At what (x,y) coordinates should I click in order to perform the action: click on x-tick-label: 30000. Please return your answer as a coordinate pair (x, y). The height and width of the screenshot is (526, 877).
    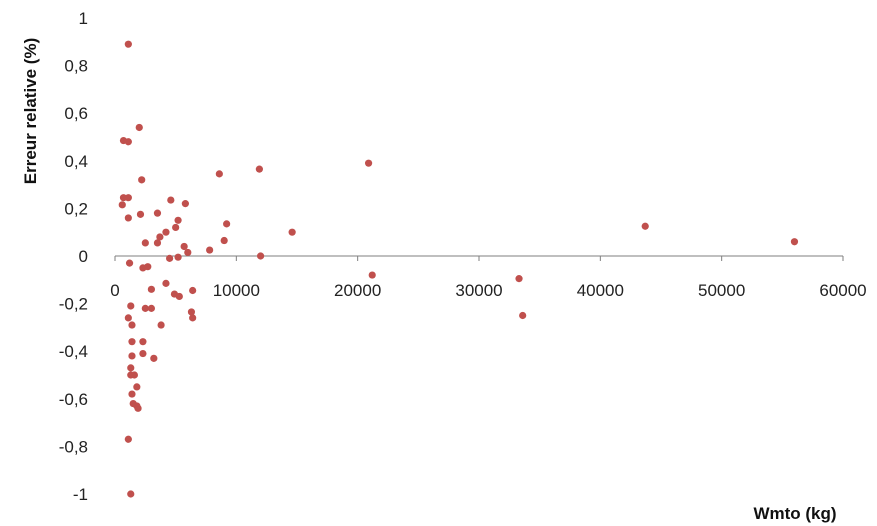
    Looking at the image, I should click on (478, 290).